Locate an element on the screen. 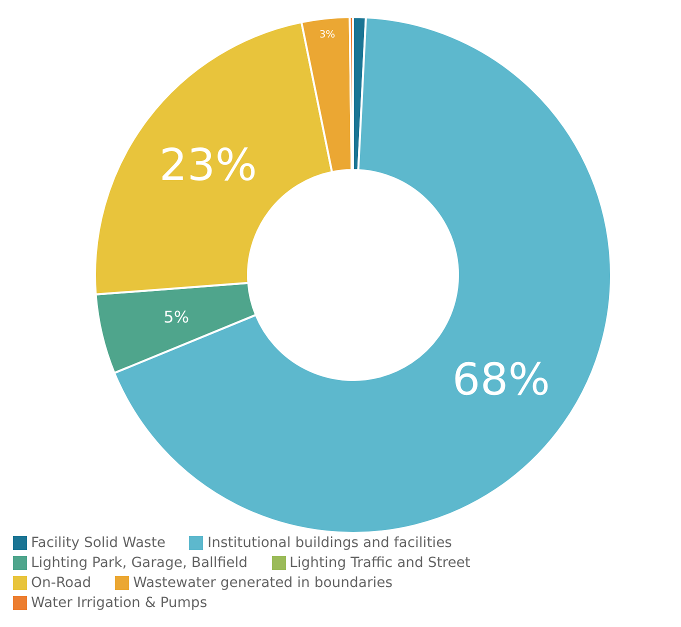 The height and width of the screenshot is (627, 681). data-label: 5% is located at coordinates (177, 316).